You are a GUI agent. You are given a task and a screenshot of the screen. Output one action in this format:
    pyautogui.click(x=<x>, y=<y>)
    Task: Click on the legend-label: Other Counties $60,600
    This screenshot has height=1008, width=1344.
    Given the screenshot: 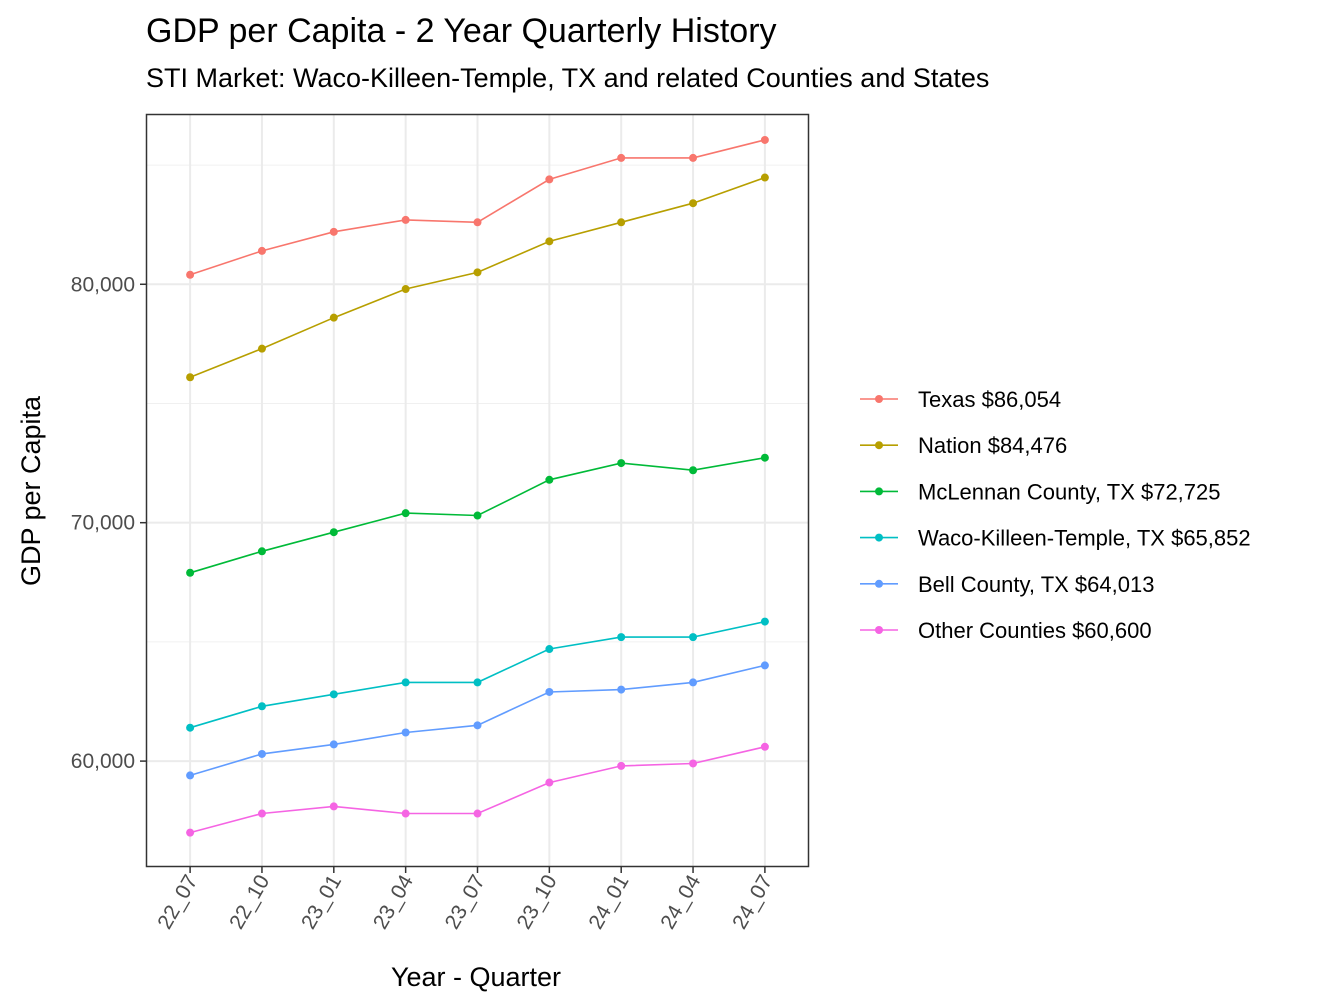 What is the action you would take?
    pyautogui.click(x=1035, y=630)
    